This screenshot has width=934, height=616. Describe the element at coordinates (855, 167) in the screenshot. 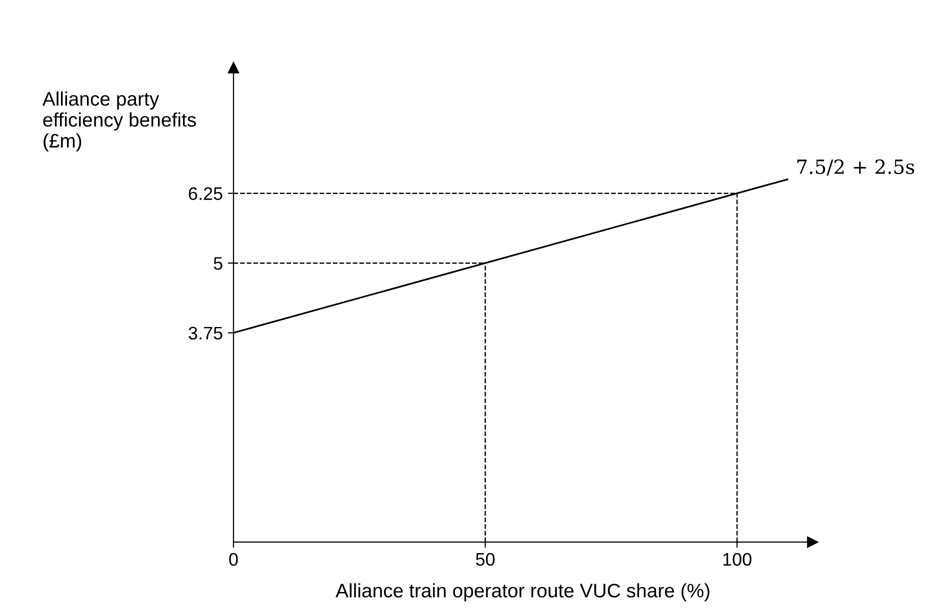

I see `annotation: 7.5/2 + 2.5s` at that location.